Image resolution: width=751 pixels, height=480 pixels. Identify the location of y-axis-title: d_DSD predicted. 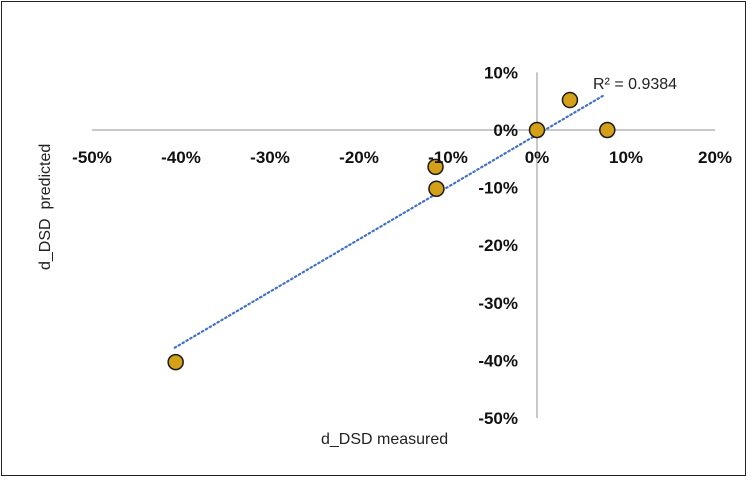
(45, 207).